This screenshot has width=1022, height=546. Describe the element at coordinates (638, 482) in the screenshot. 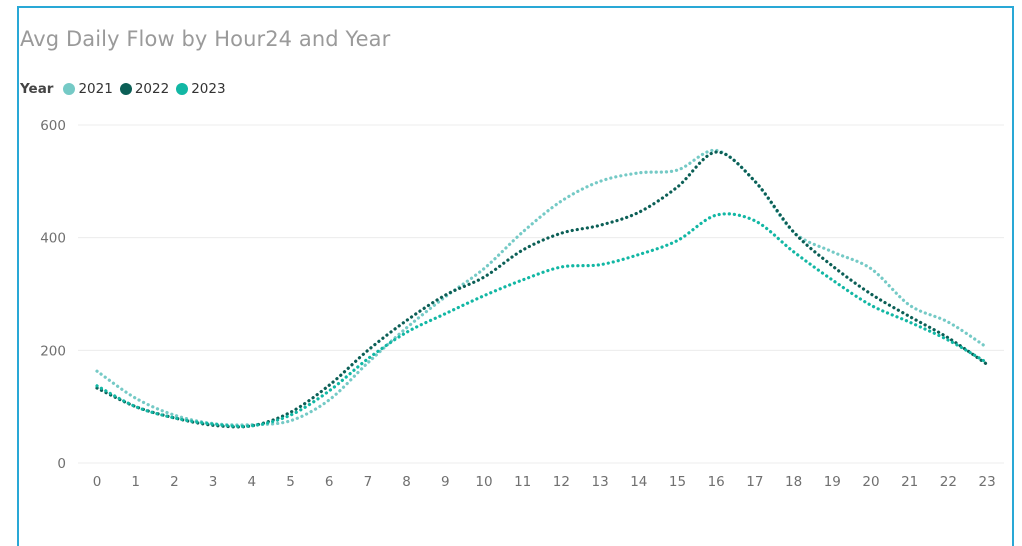

I see `x-tick-label-14: 14` at that location.